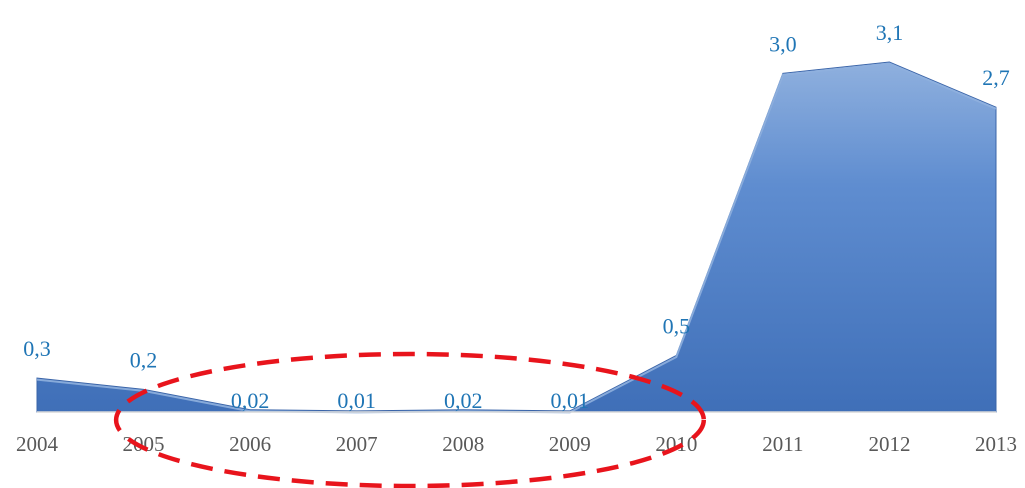  What do you see at coordinates (463, 444) in the screenshot?
I see `x-tick-label: 2008` at bounding box center [463, 444].